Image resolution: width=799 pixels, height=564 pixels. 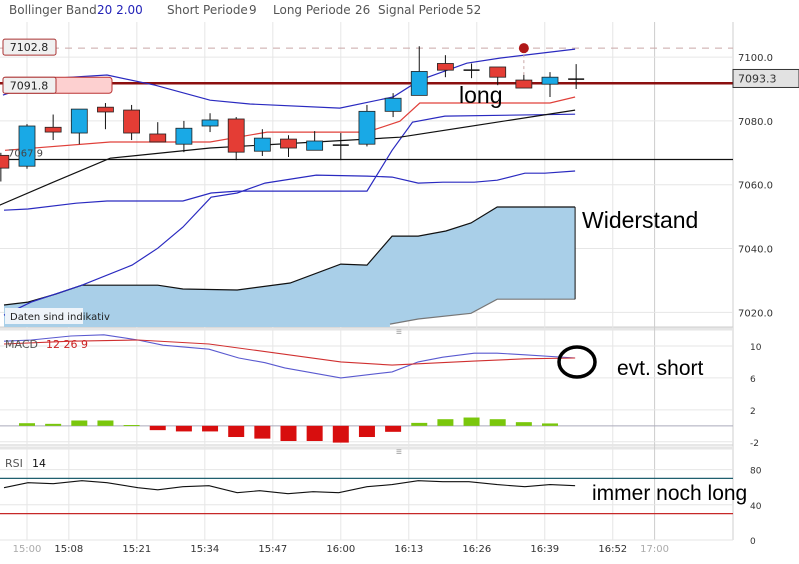 I want to click on bollinger-lower-line, so click(x=289, y=162).